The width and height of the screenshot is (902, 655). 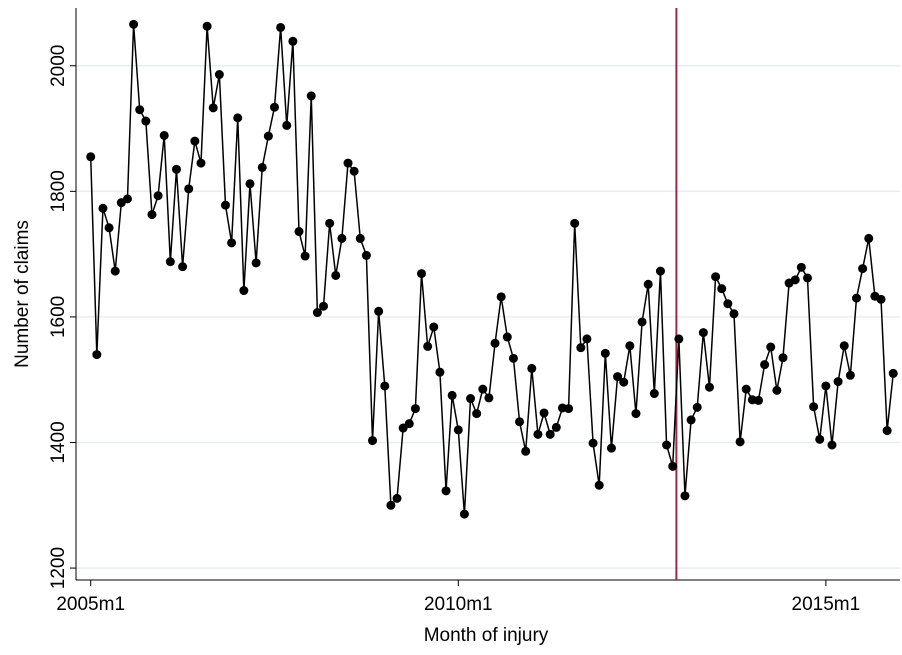 I want to click on x-tick-label: 2005m1, so click(x=90, y=604).